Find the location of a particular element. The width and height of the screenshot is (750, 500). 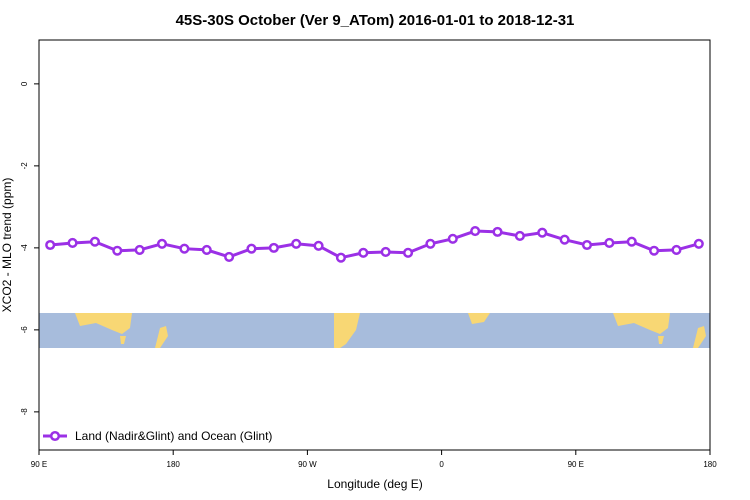

x-tick-label: 90 W is located at coordinates (307, 464).